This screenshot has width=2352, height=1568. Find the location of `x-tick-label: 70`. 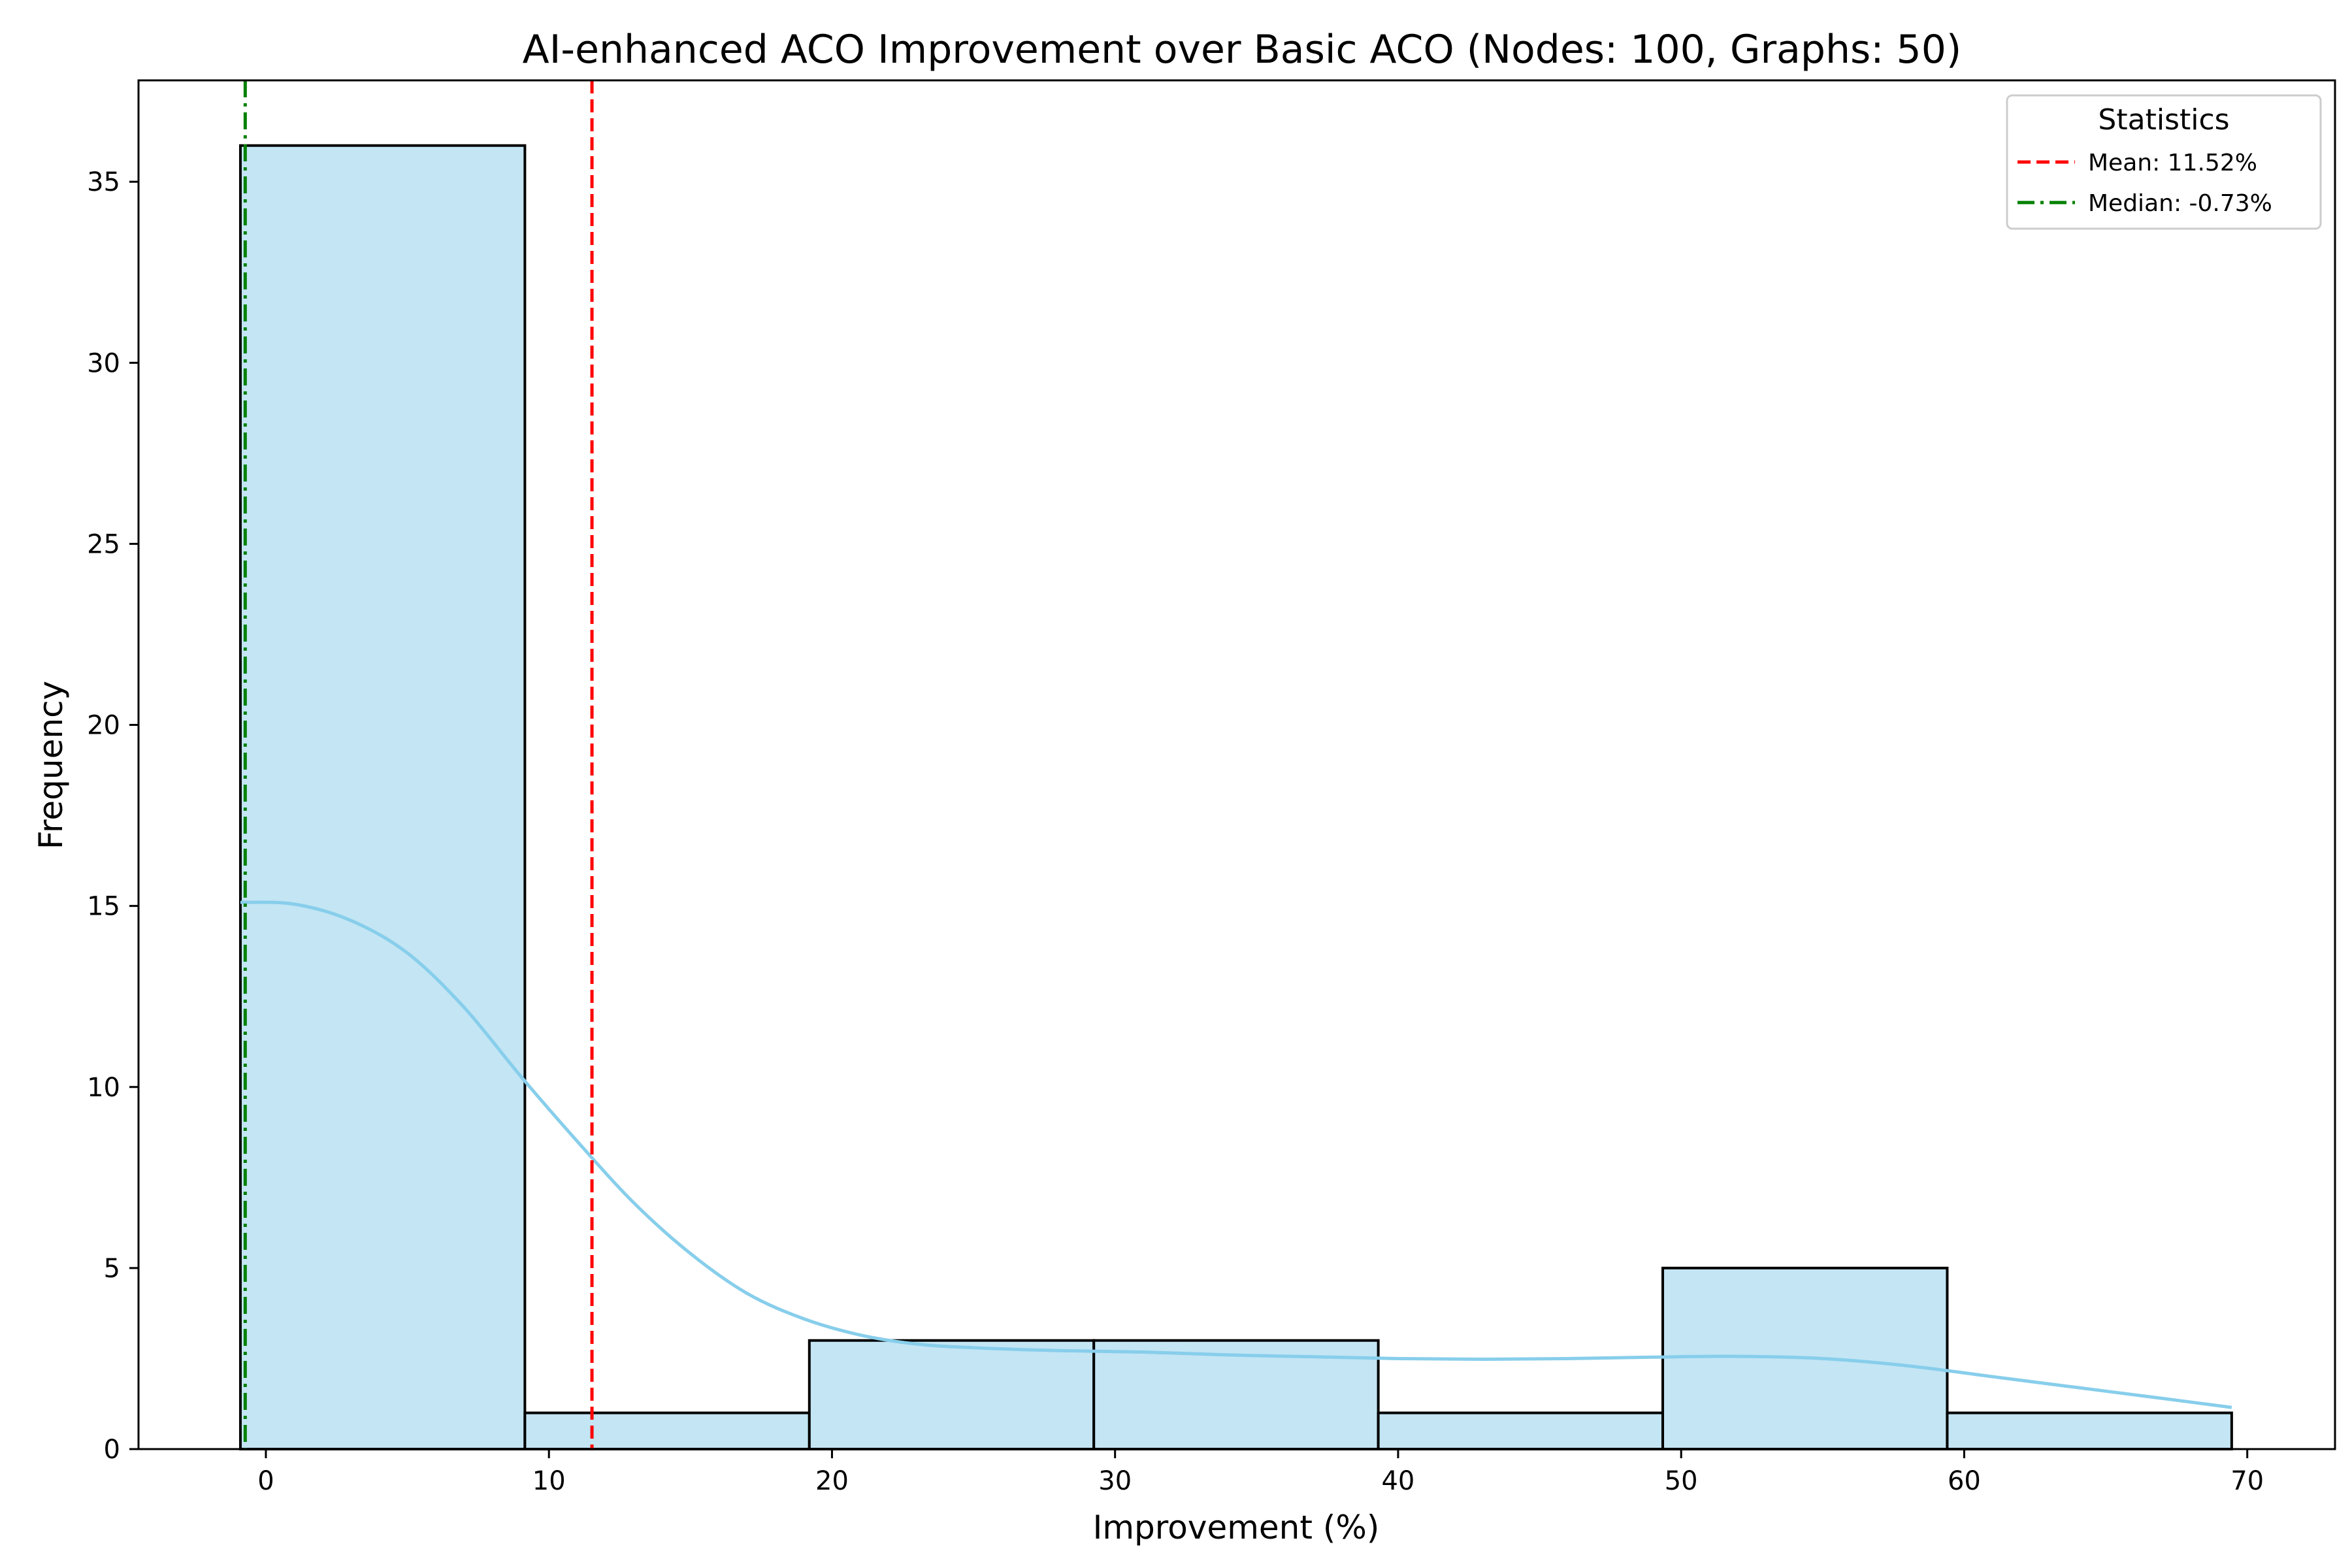

x-tick-label: 70 is located at coordinates (2247, 1481).